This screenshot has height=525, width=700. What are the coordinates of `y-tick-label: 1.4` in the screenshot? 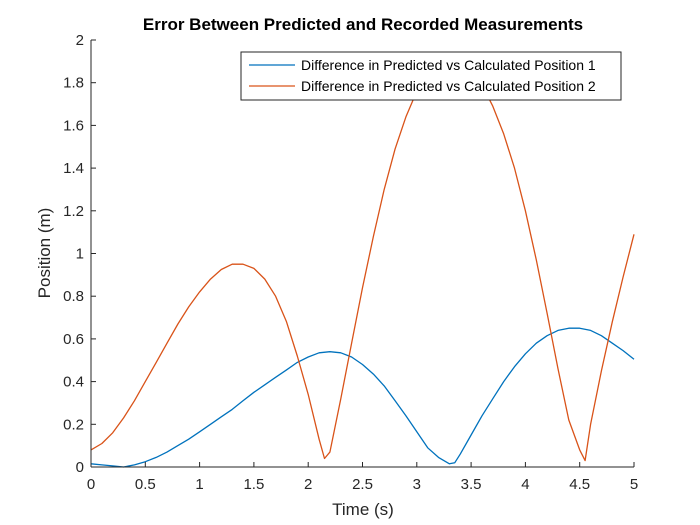 It's located at (73, 168).